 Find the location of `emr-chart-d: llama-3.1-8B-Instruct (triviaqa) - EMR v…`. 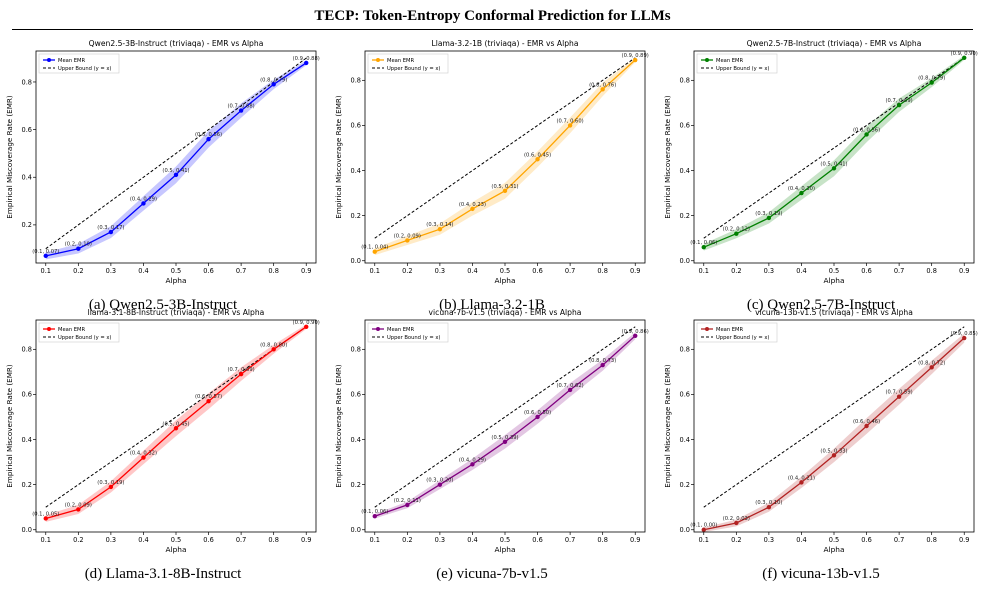

emr-chart-d: llama-3.1-8B-Instruct (triviaqa) - EMR v… is located at coordinates (162, 431).